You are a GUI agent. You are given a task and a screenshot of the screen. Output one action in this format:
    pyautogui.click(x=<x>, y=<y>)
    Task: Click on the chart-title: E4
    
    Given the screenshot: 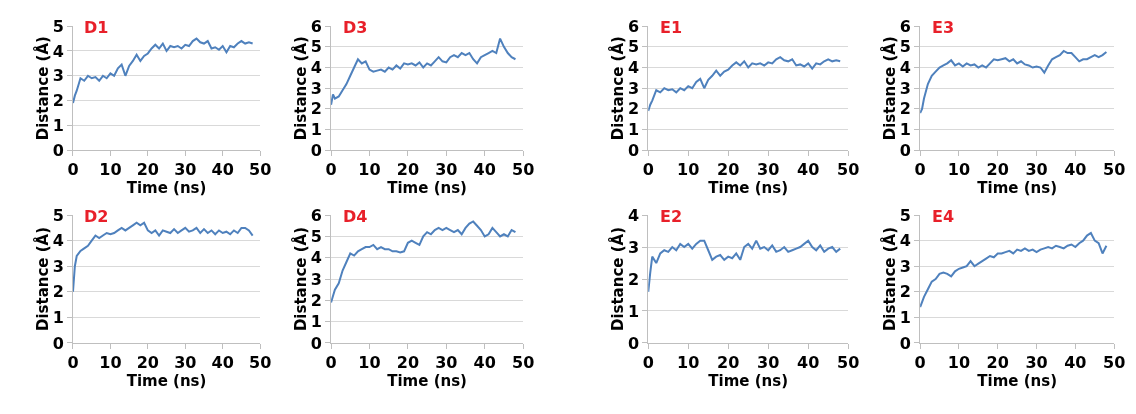 What is the action you would take?
    pyautogui.click(x=943, y=216)
    